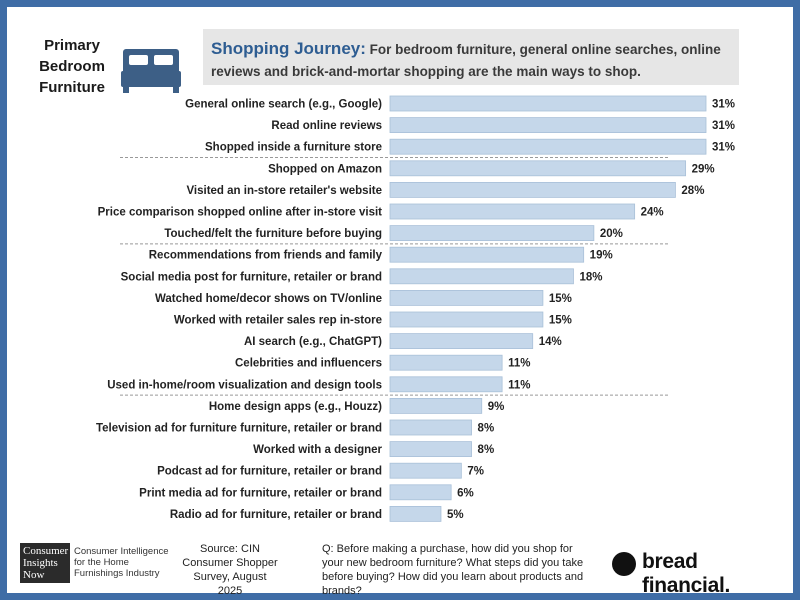 The width and height of the screenshot is (800, 600). Describe the element at coordinates (475, 472) in the screenshot. I see `value-label: 7%` at that location.